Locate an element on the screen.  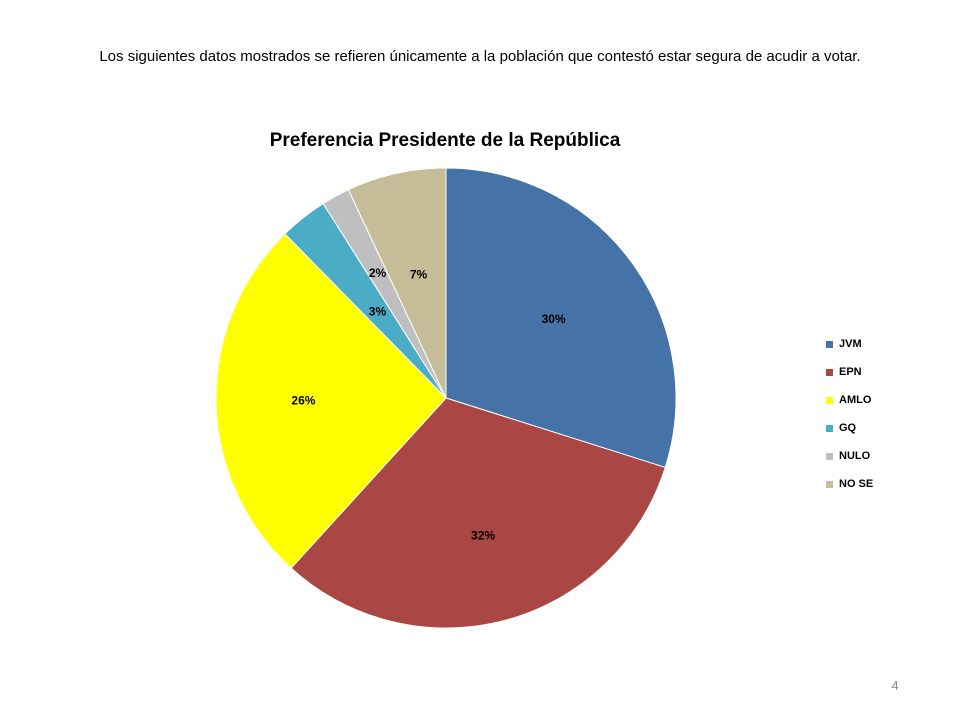
chart-legend: JVM EPN AMLO GQ NULO NO SE is located at coordinates (881, 414).